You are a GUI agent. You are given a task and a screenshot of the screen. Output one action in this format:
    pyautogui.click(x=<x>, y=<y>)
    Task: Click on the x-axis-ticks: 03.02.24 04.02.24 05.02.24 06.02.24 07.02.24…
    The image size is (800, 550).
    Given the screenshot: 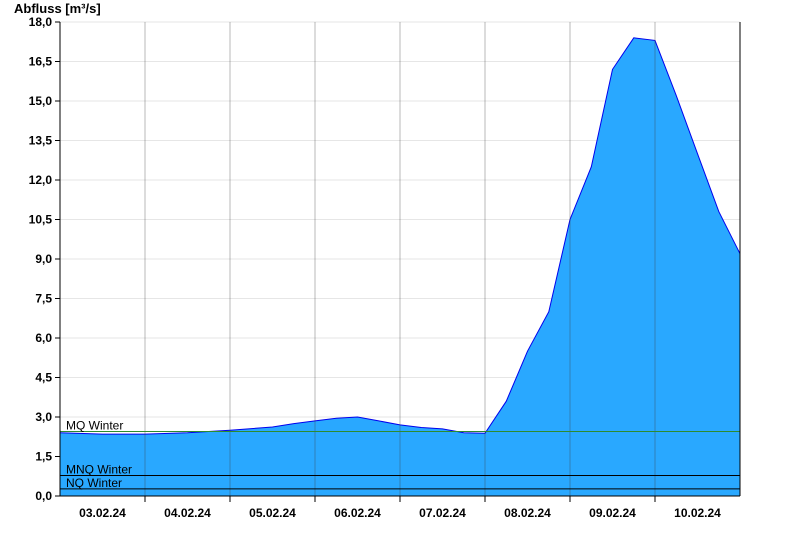 What is the action you would take?
    pyautogui.click(x=400, y=508)
    